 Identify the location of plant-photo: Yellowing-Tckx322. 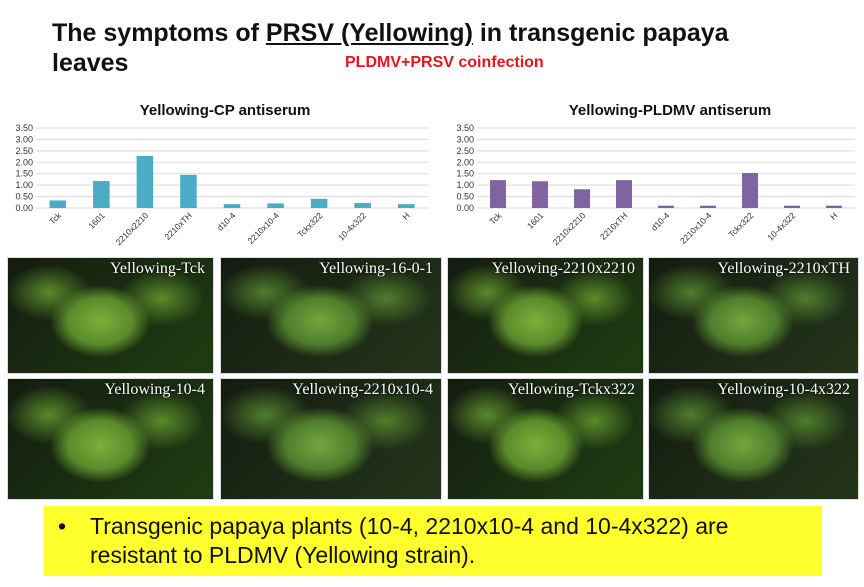
(545, 439).